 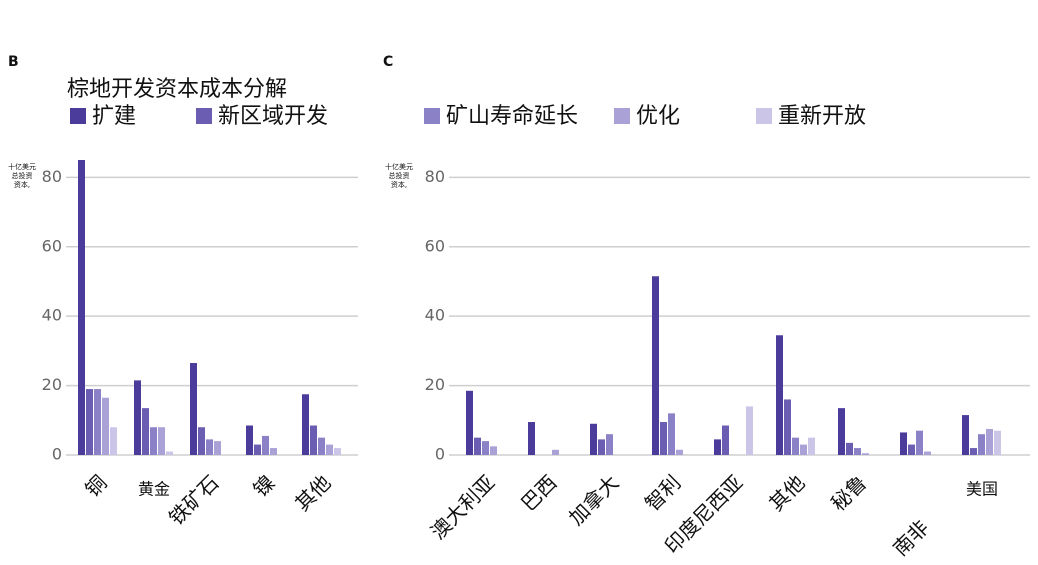 What do you see at coordinates (538, 492) in the screenshot?
I see `x-tick-label: 巴西` at bounding box center [538, 492].